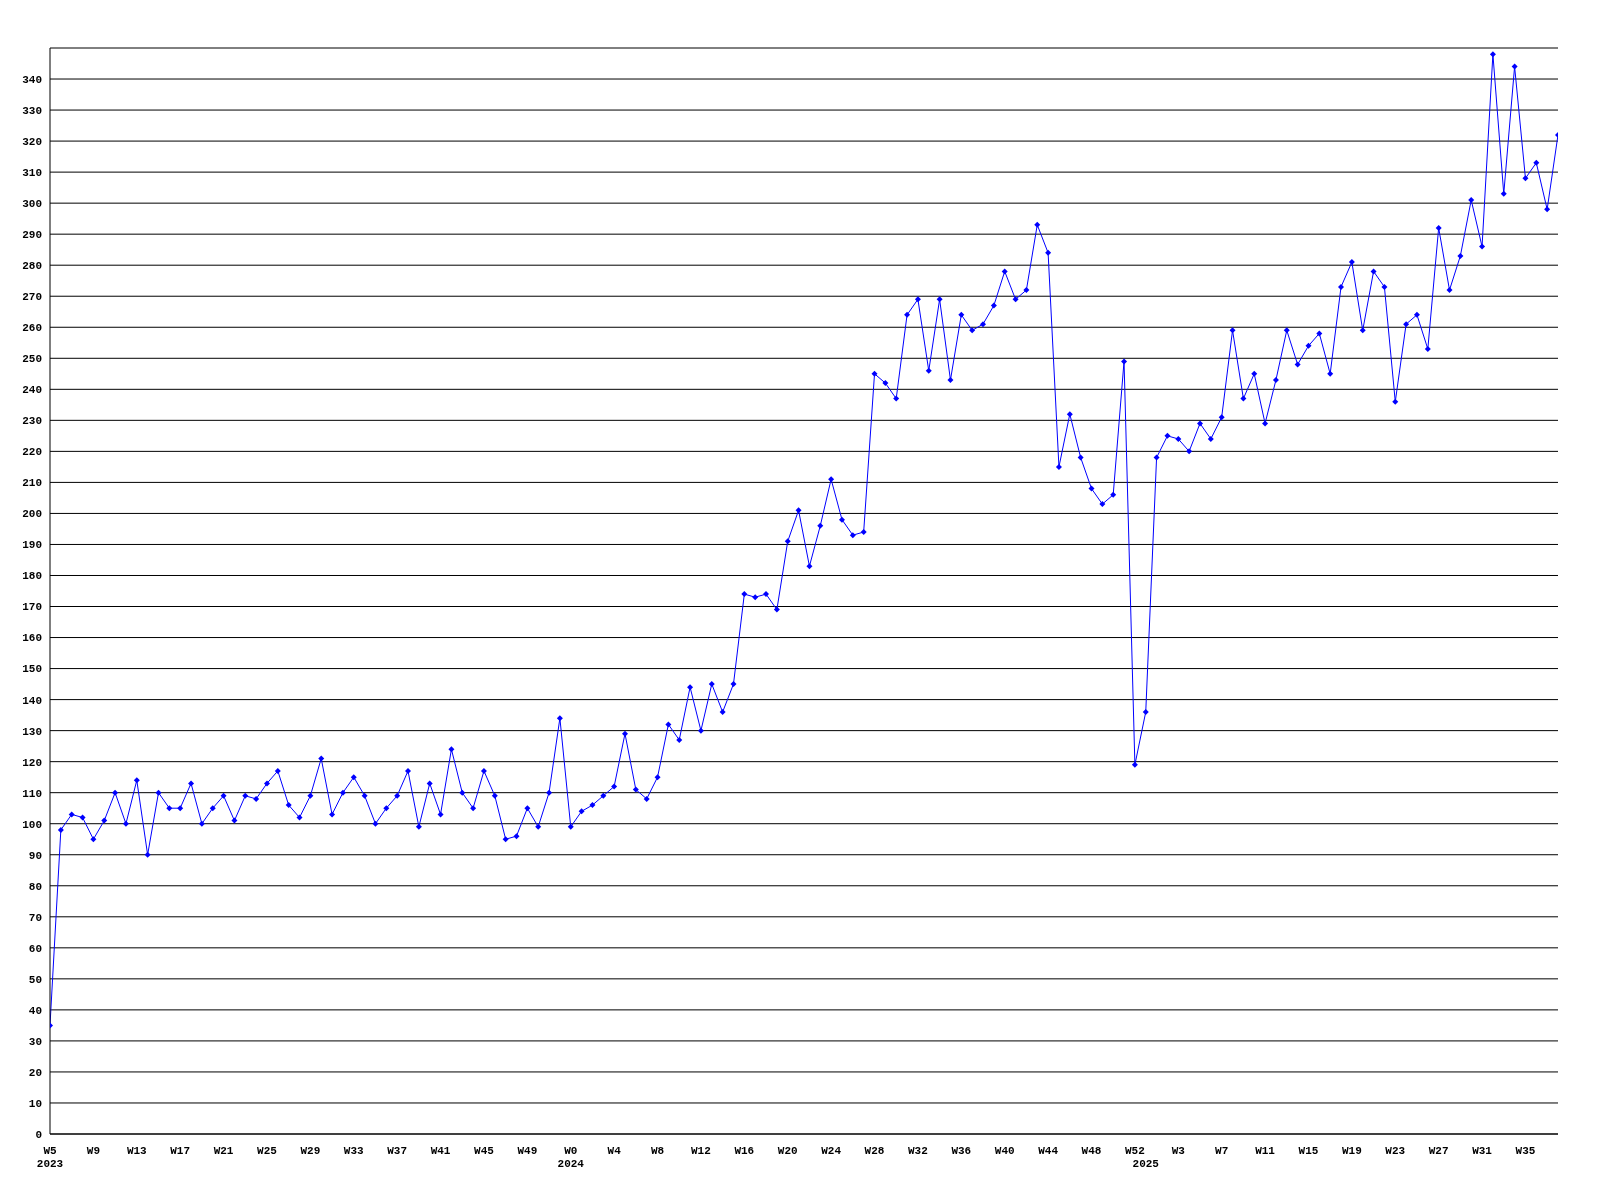 This screenshot has height=1200, width=1600. Describe the element at coordinates (32, 297) in the screenshot. I see `y-tick-label: 270` at that location.